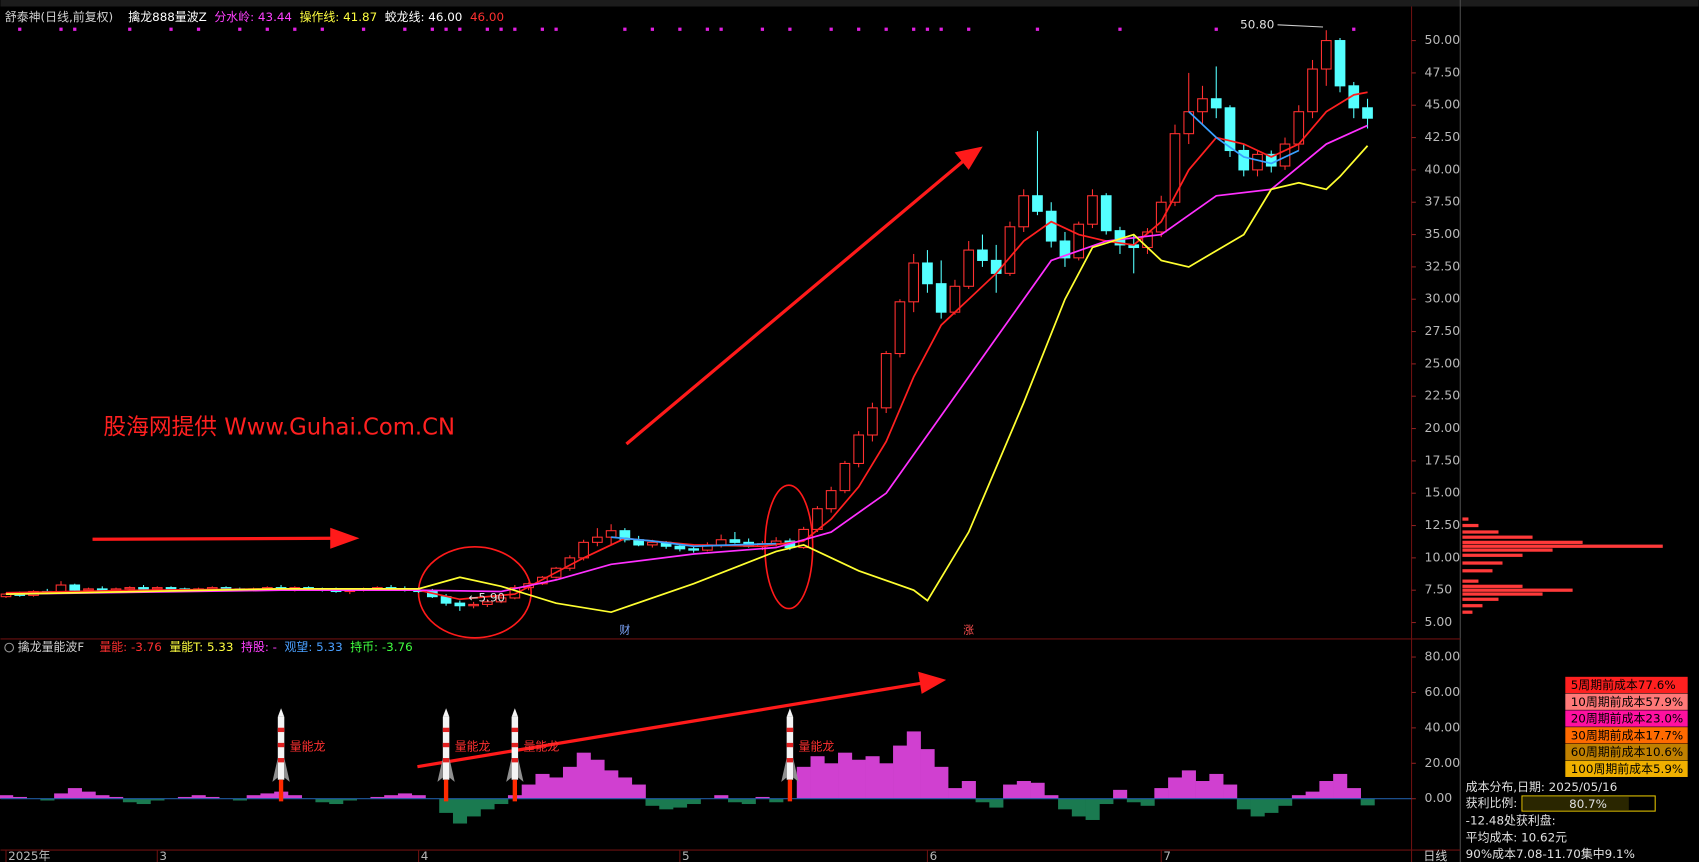  What do you see at coordinates (789, 547) in the screenshot?
I see `highlight-circle` at bounding box center [789, 547].